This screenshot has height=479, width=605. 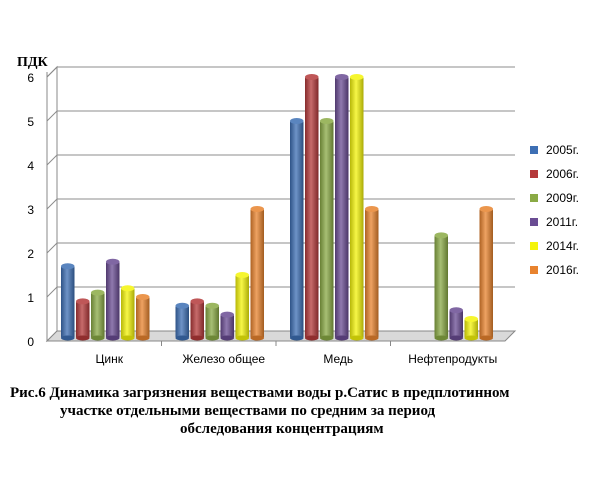 What do you see at coordinates (296, 353) in the screenshot?
I see `x-axis: Цинк Железо общее Медь Нефтепродукты` at bounding box center [296, 353].